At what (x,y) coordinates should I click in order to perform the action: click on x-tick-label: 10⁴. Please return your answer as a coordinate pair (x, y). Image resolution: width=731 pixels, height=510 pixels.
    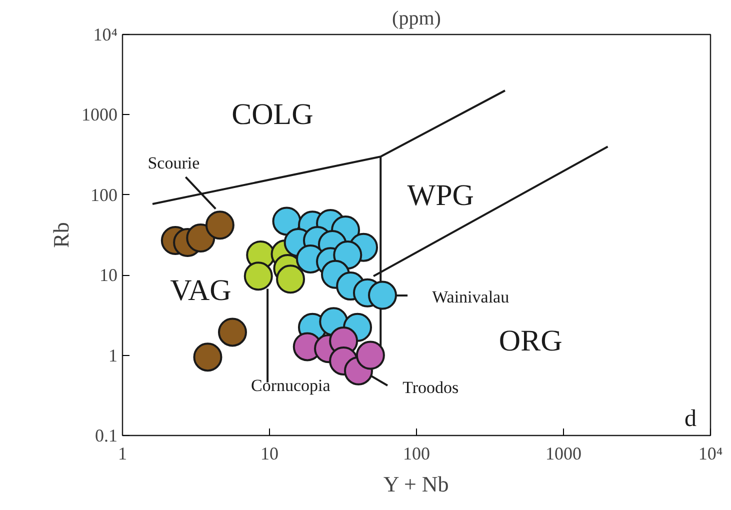
    Looking at the image, I should click on (710, 454).